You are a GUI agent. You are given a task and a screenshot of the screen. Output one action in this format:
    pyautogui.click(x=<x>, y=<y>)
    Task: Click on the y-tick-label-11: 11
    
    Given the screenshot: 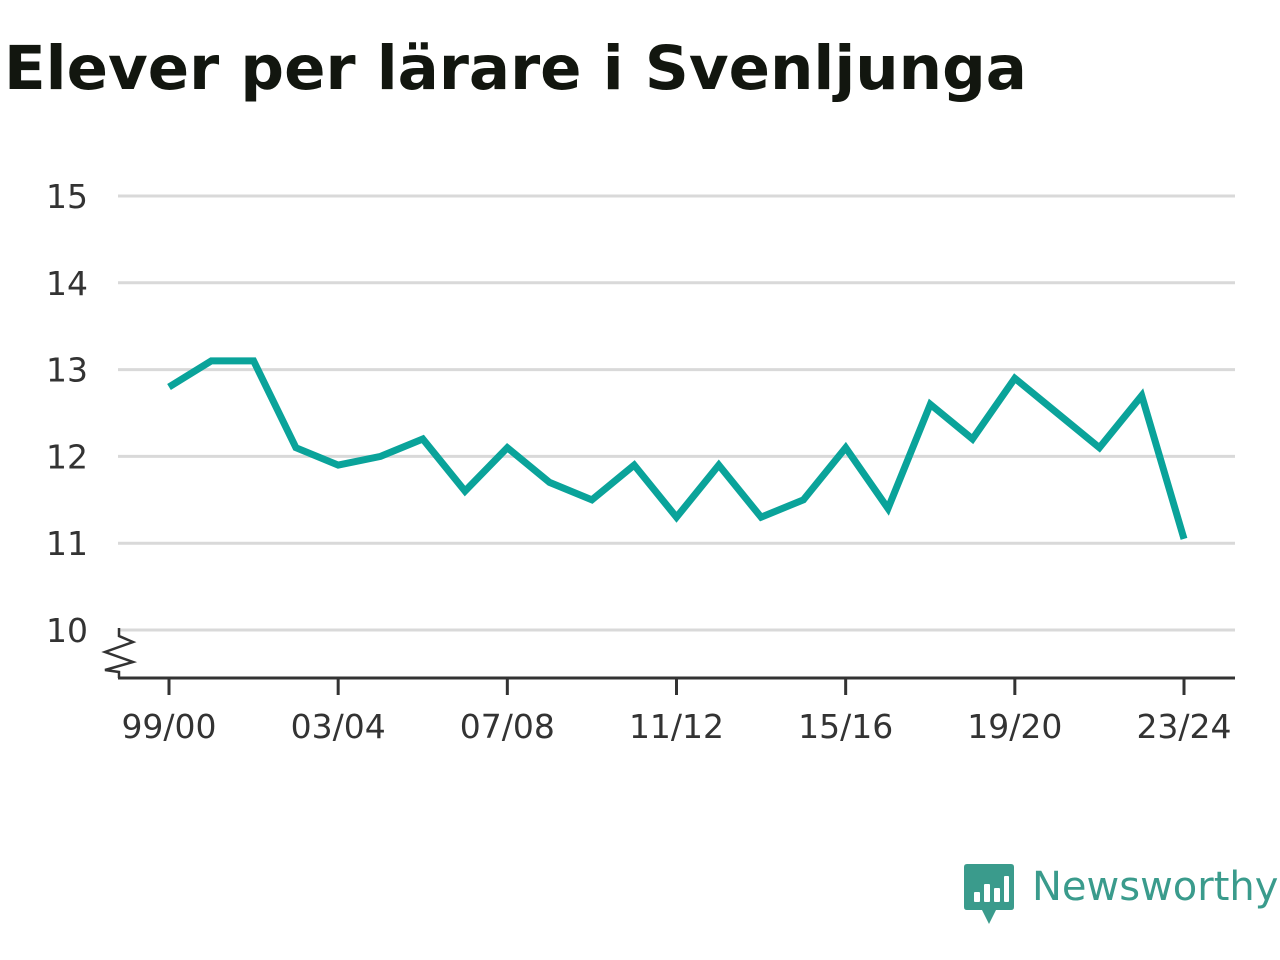 What is the action you would take?
    pyautogui.click(x=67, y=543)
    